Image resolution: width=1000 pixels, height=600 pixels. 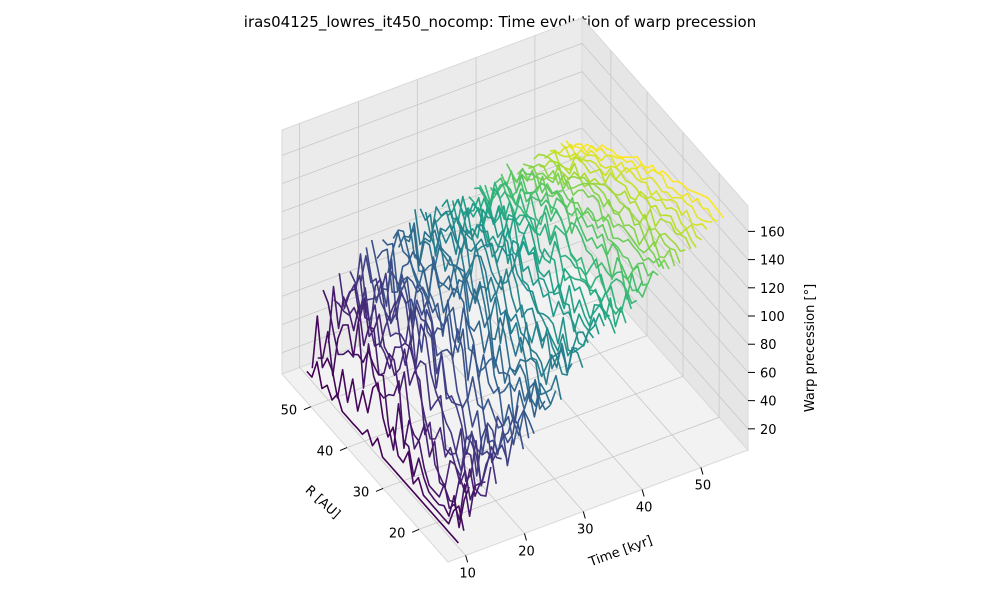 I want to click on z-axis-label: Warp precession [°], so click(x=810, y=348).